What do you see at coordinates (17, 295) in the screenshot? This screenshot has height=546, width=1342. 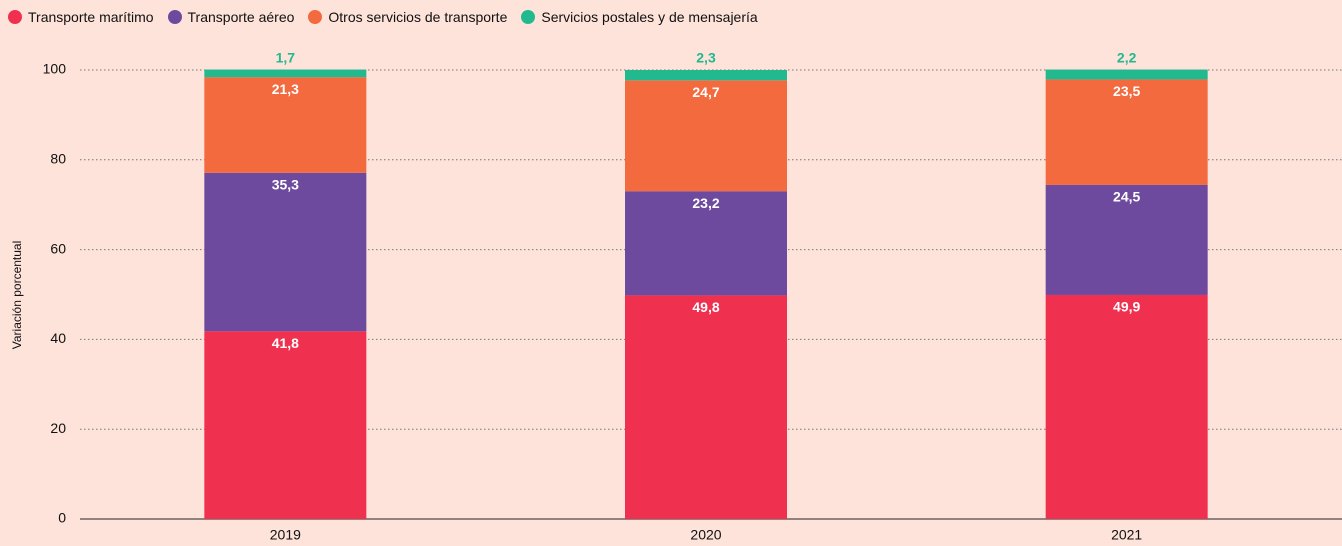 I see `y-axis-label: Variación porcentual` at bounding box center [17, 295].